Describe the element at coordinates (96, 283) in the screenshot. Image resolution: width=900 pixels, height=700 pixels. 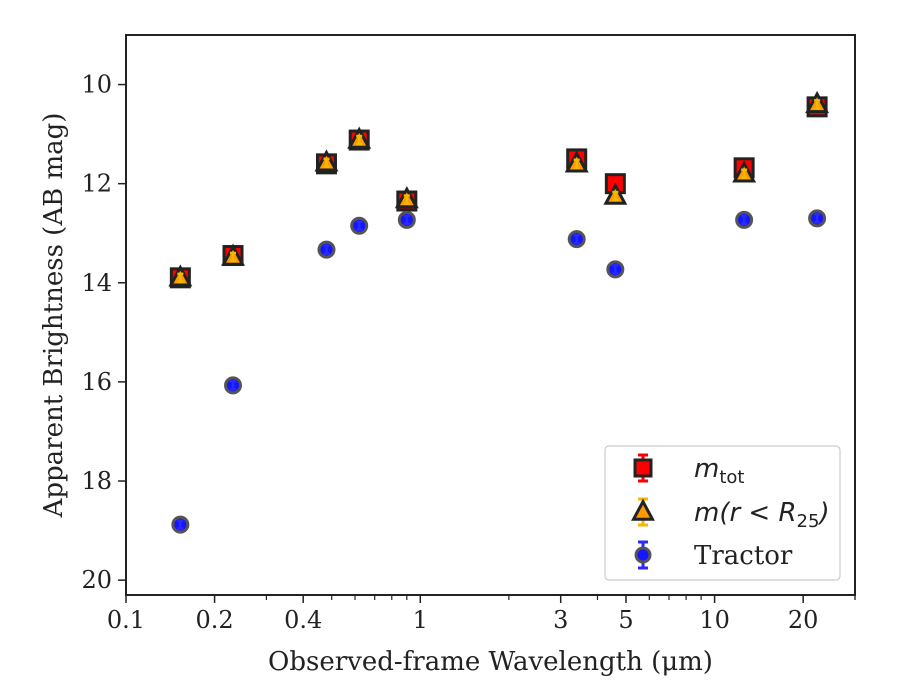
I see `y-tick-label: 14` at that location.